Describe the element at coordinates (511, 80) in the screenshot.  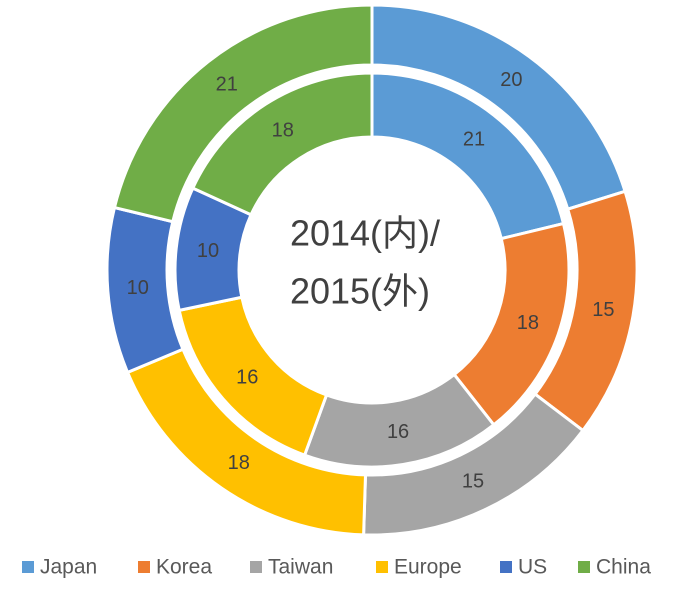
I see `data-label: 20` at that location.